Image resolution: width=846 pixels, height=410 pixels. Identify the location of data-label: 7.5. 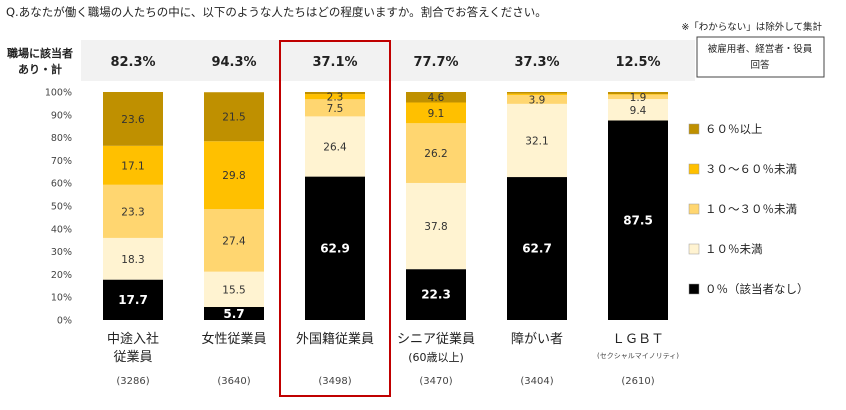
(335, 109).